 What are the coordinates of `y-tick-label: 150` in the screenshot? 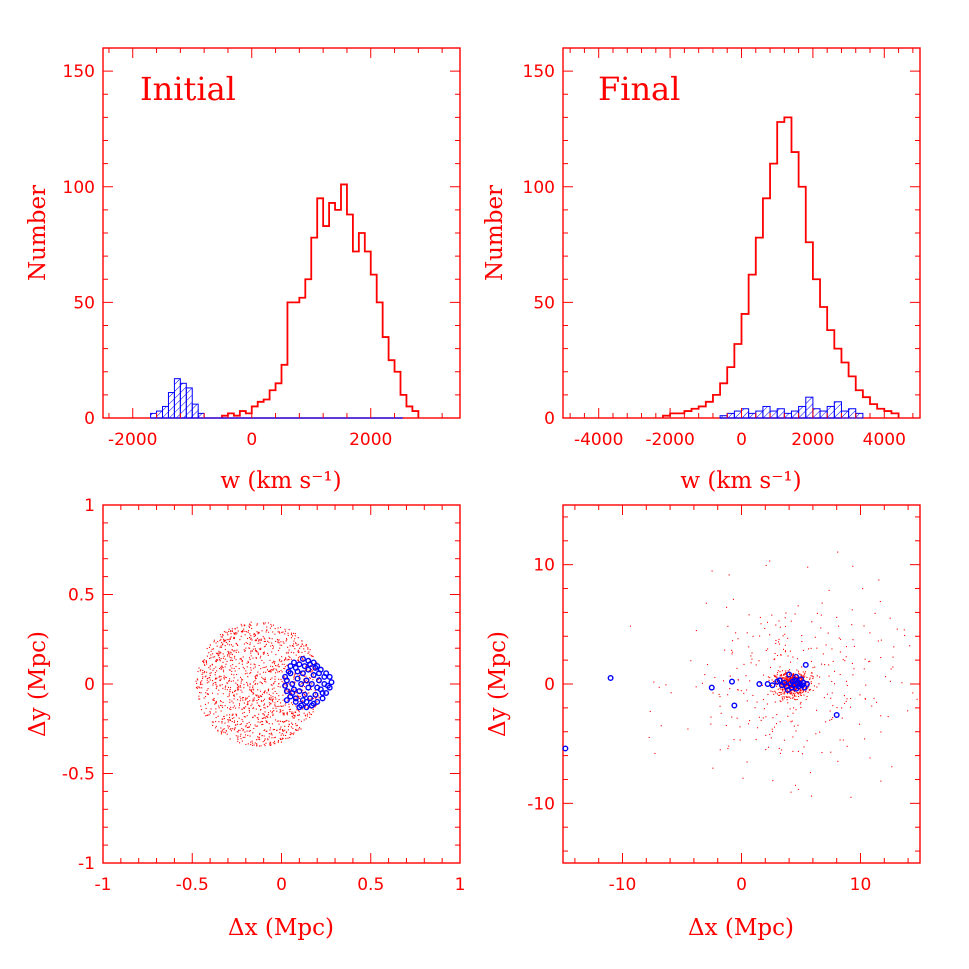 It's located at (539, 72).